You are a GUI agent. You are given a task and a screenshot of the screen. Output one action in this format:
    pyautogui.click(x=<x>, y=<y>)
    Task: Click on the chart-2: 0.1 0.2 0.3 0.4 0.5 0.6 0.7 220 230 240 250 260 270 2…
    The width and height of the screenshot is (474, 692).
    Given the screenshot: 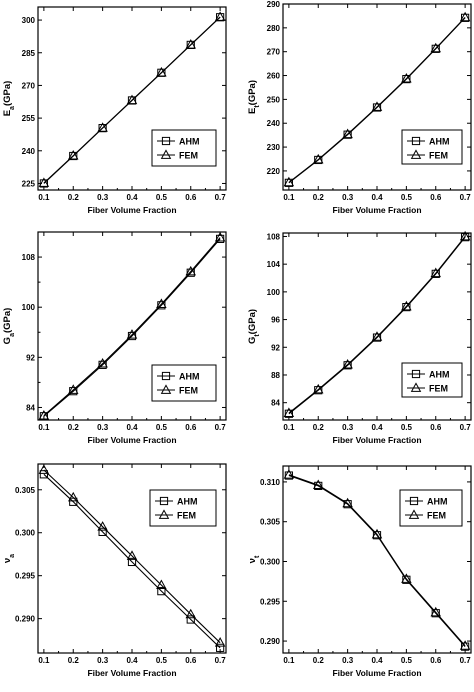 What is the action you would take?
    pyautogui.click(x=359, y=107)
    